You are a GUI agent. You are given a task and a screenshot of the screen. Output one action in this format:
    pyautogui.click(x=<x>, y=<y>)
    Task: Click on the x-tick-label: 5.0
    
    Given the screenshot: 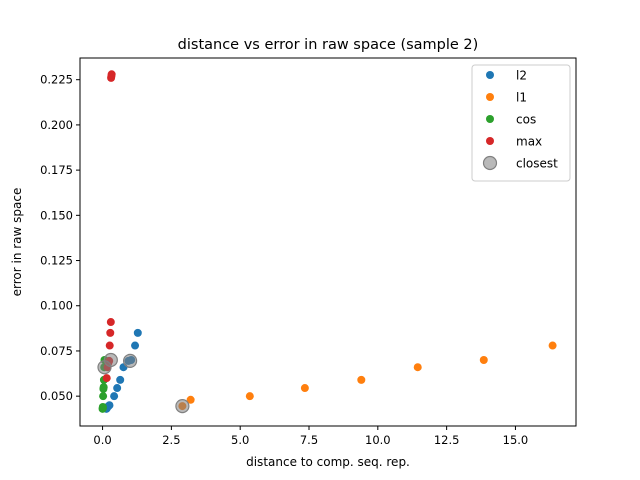 What is the action you would take?
    pyautogui.click(x=240, y=440)
    